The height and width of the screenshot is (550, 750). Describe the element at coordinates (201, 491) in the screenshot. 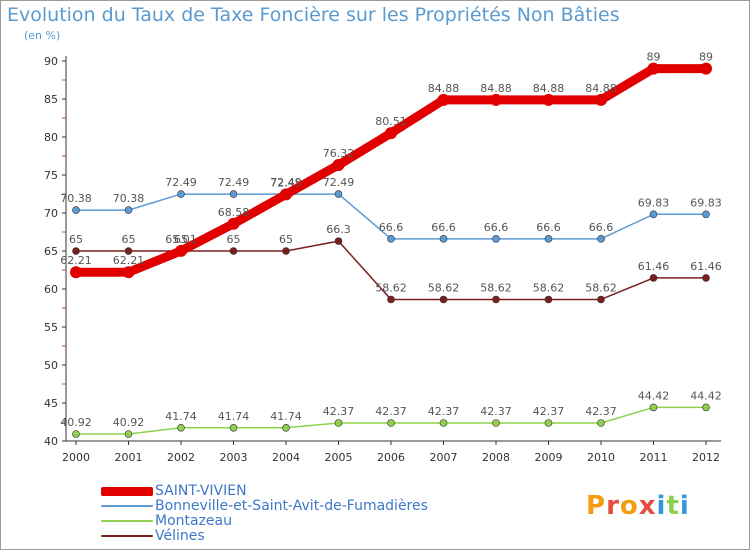

I see `legend-label: SAINT-VIVIEN` at that location.